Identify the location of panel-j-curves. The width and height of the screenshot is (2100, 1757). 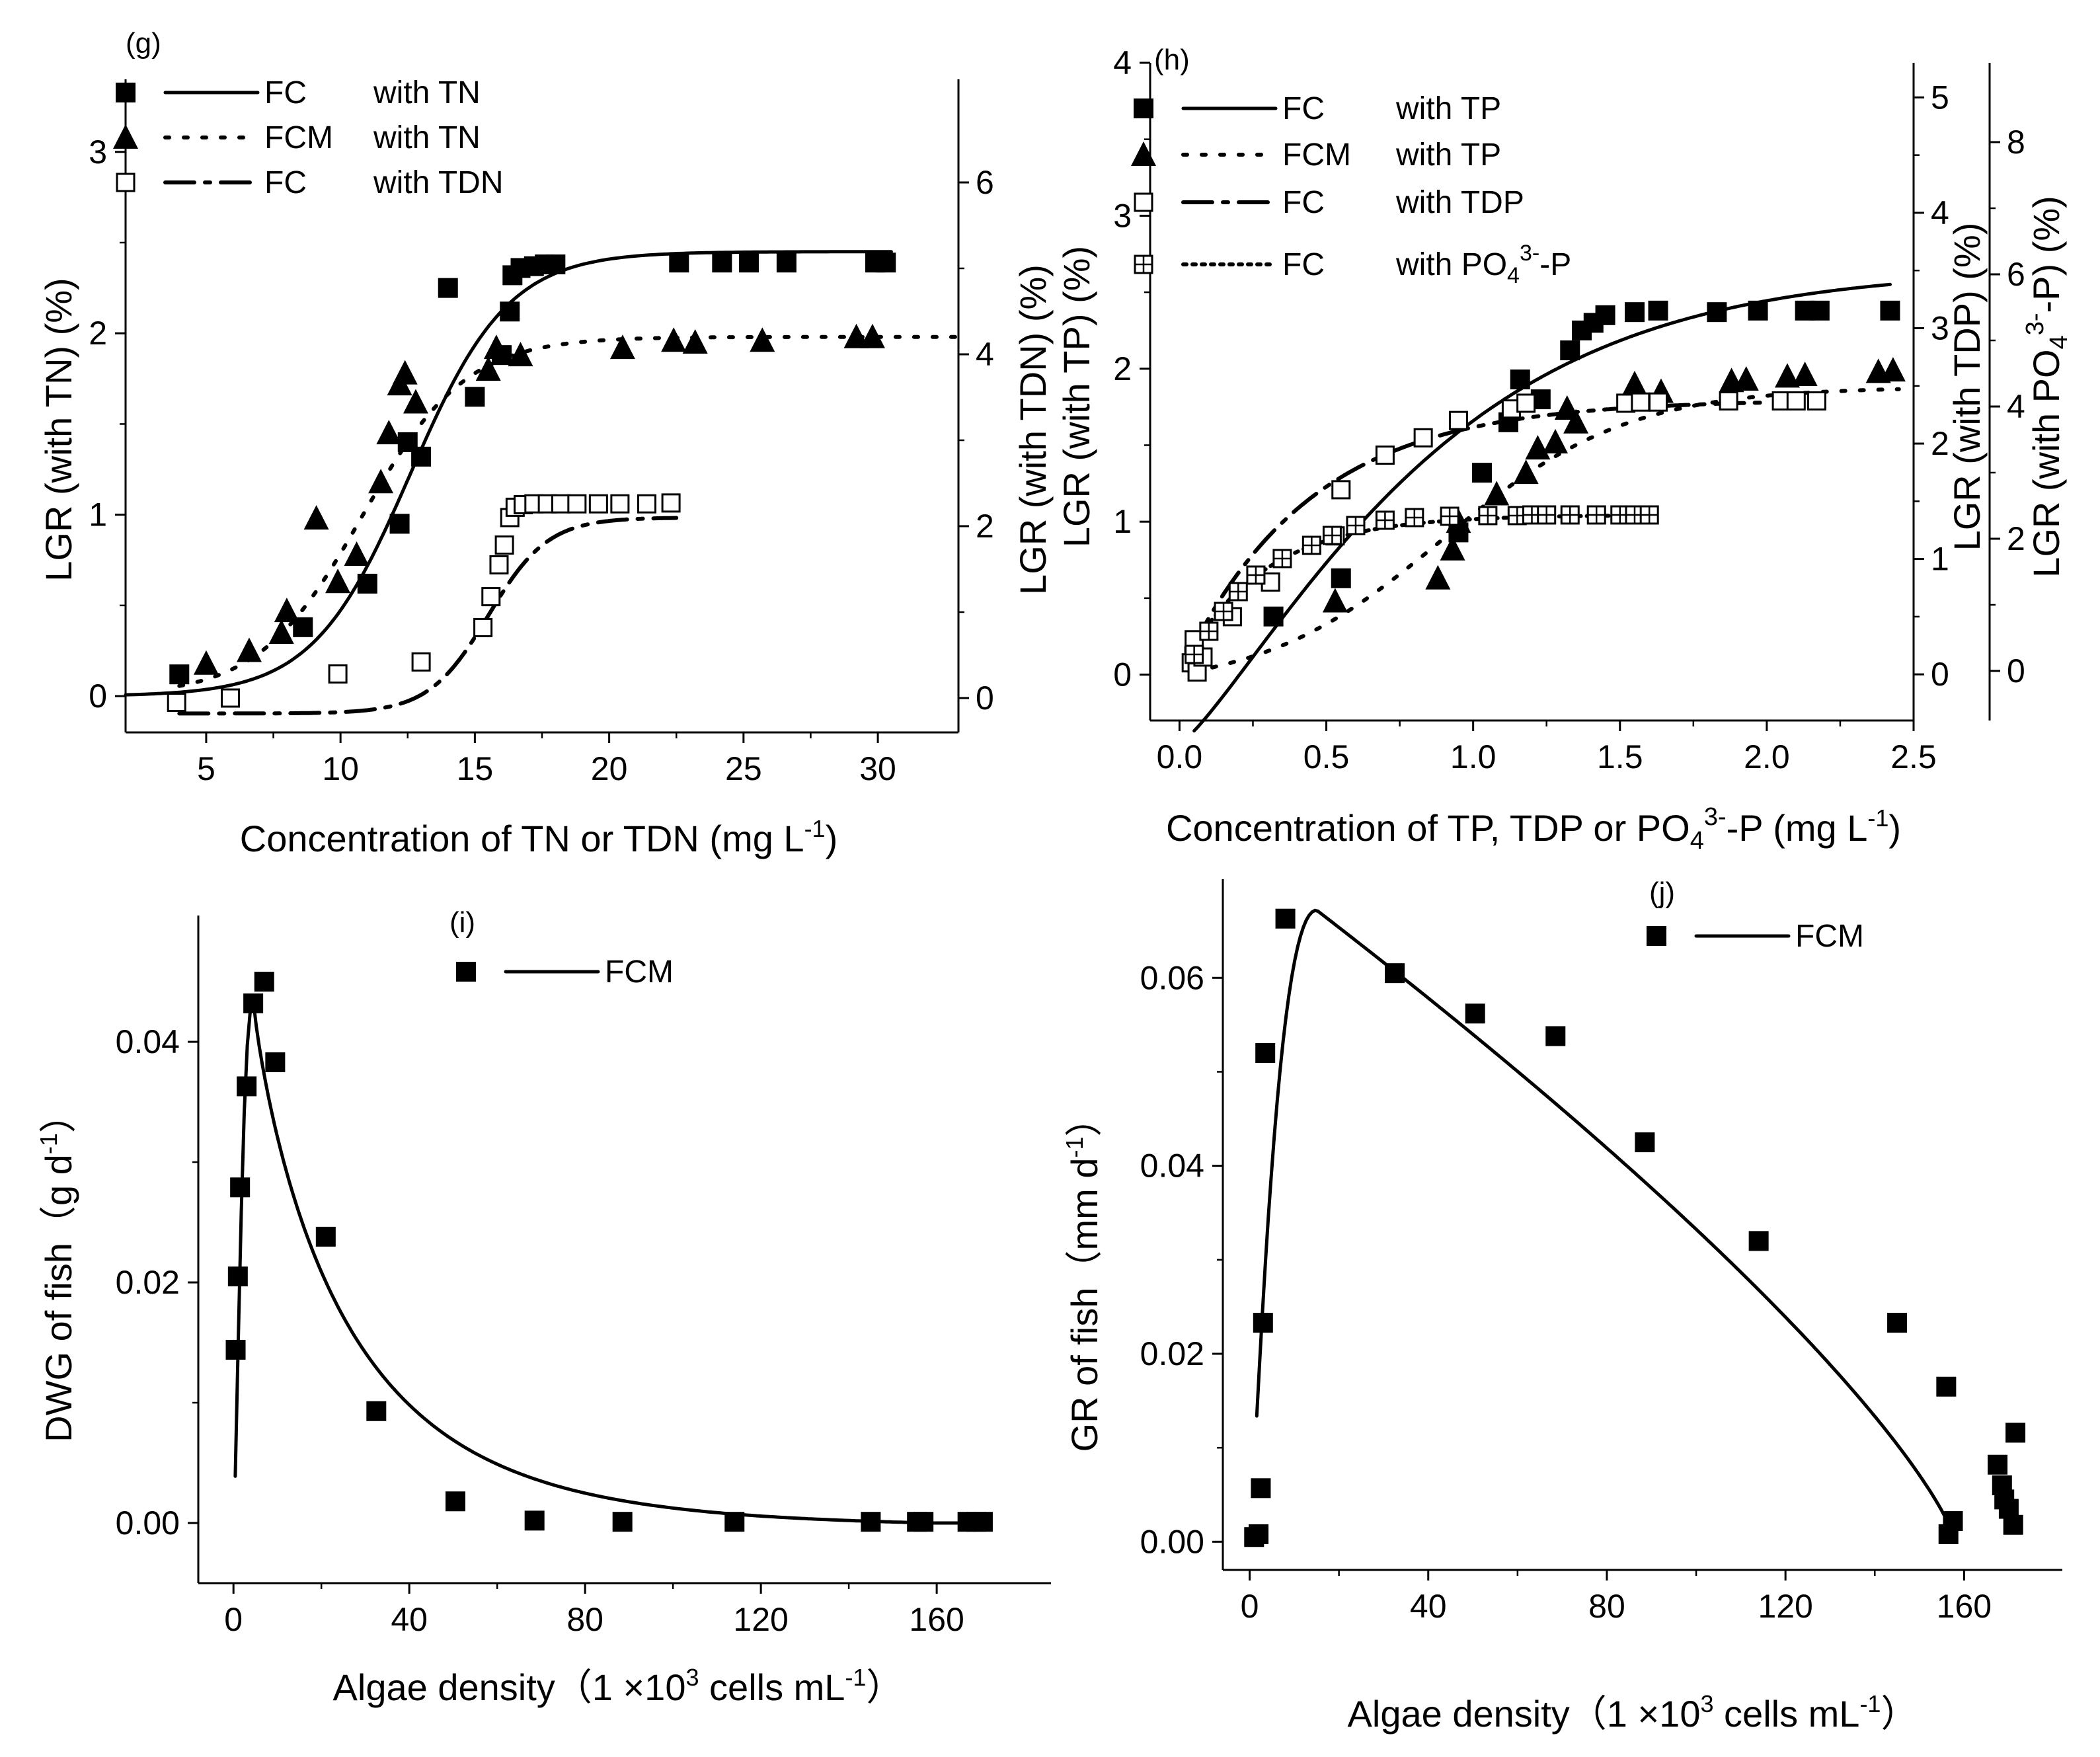
(1606, 1225).